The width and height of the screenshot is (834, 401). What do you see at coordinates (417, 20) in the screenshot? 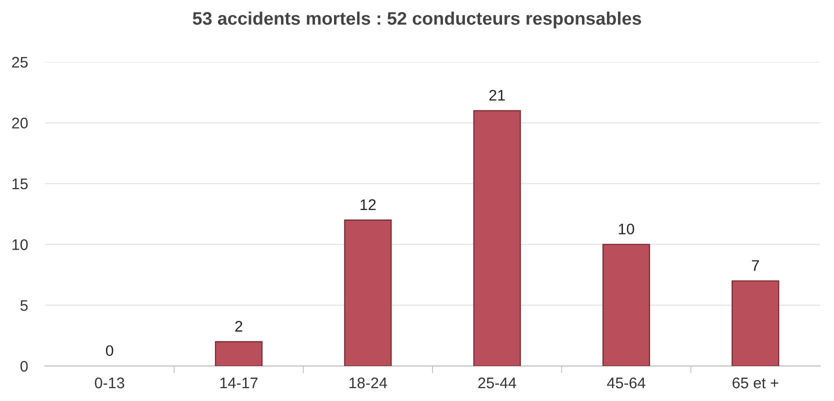
I see `chart-title: 53 accidents mortels : 52 conducteurs responsables` at bounding box center [417, 20].